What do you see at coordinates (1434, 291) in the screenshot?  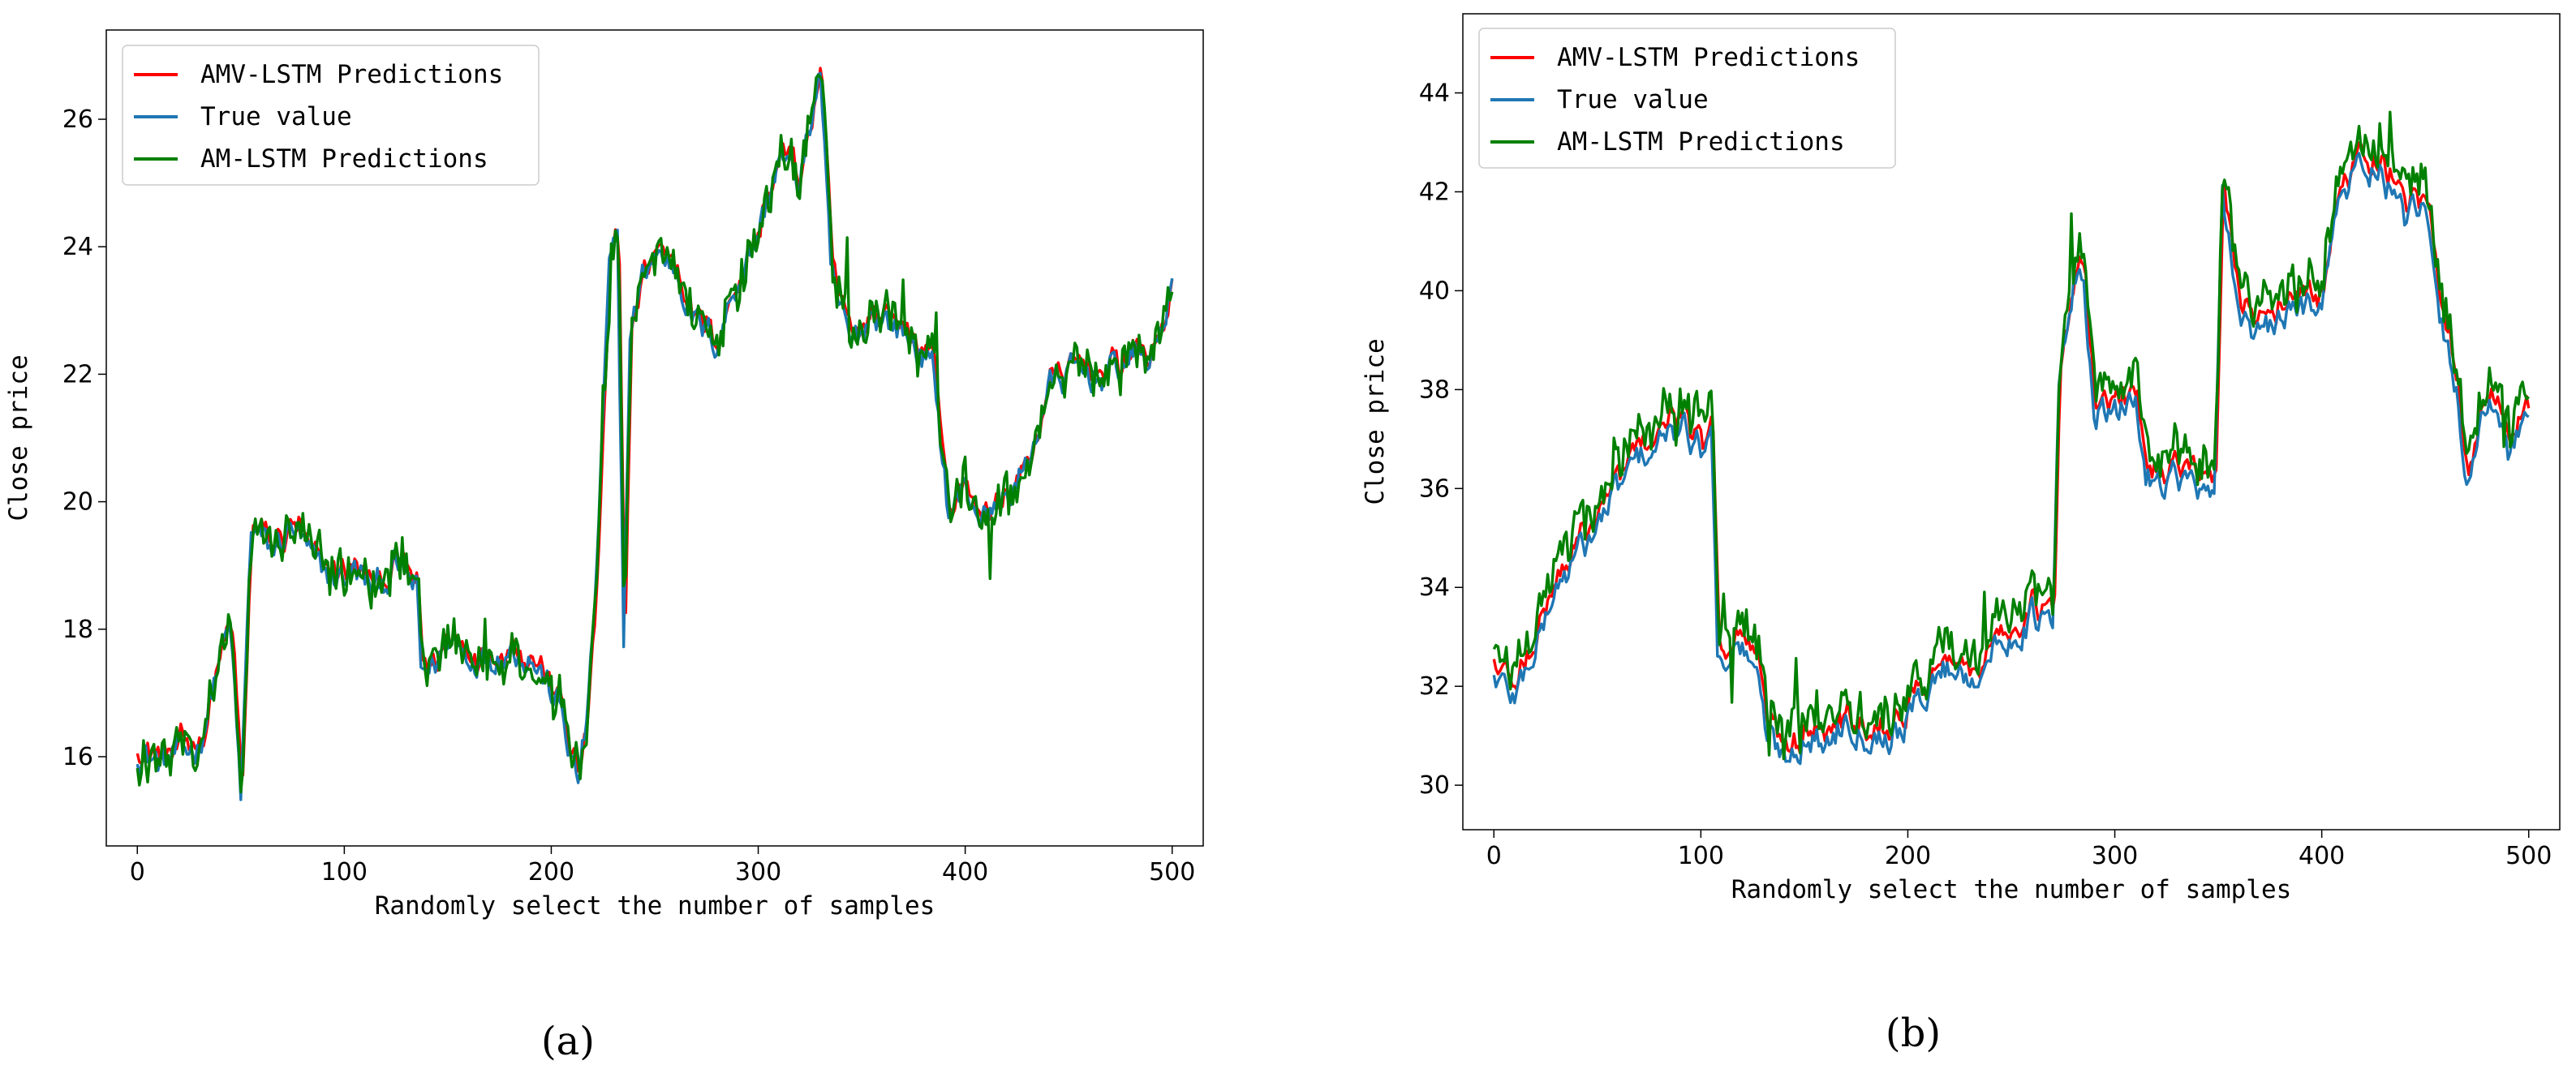 I see `y-tick-label: 40` at bounding box center [1434, 291].